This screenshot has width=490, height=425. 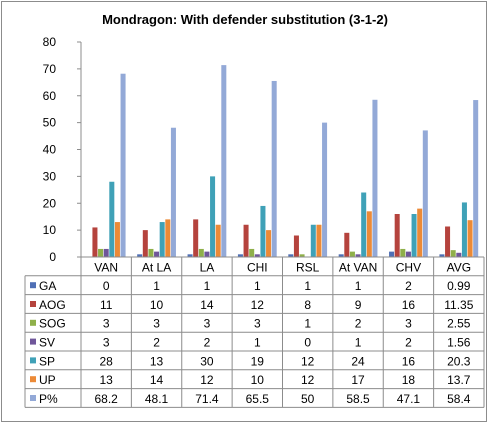 What do you see at coordinates (207, 324) in the screenshot?
I see `data-label-sog-2: 3` at bounding box center [207, 324].